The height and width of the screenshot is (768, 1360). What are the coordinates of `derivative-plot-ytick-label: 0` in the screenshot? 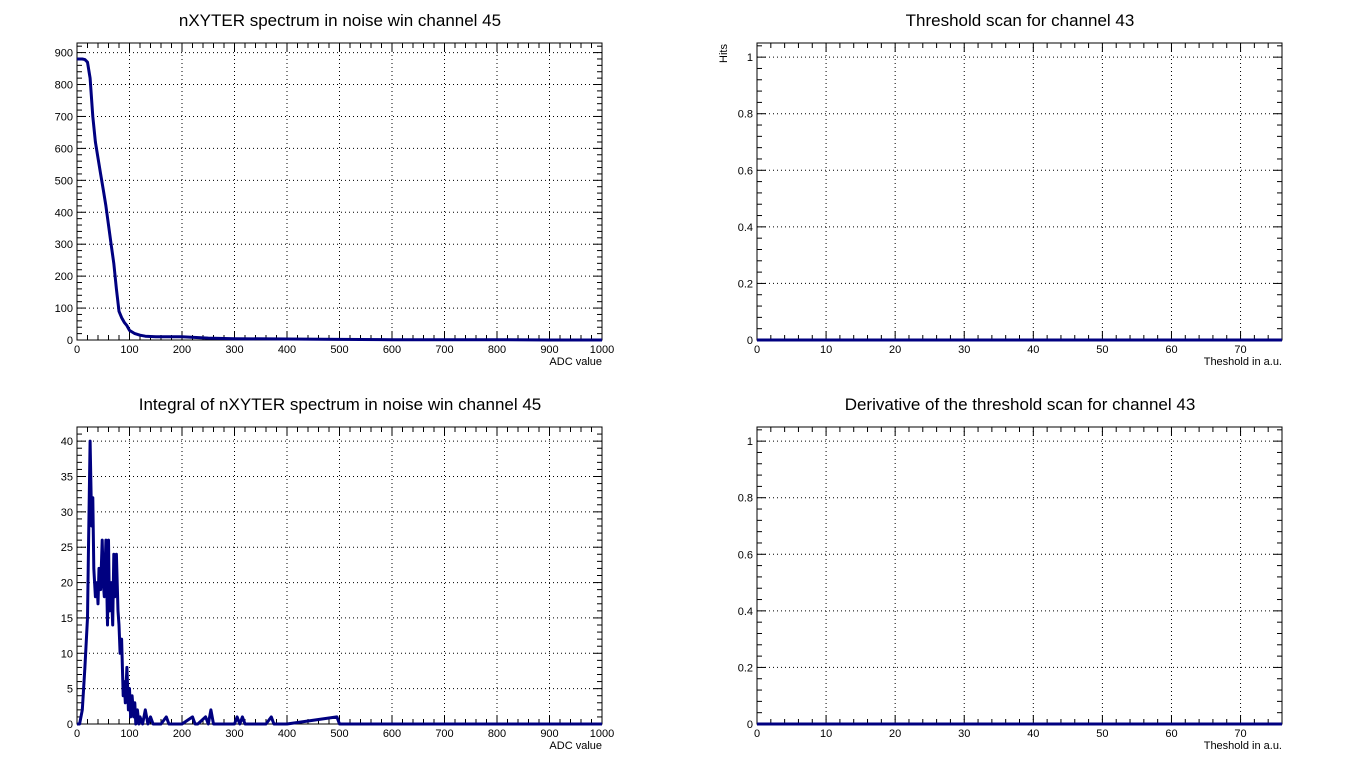 It's located at (750, 725).